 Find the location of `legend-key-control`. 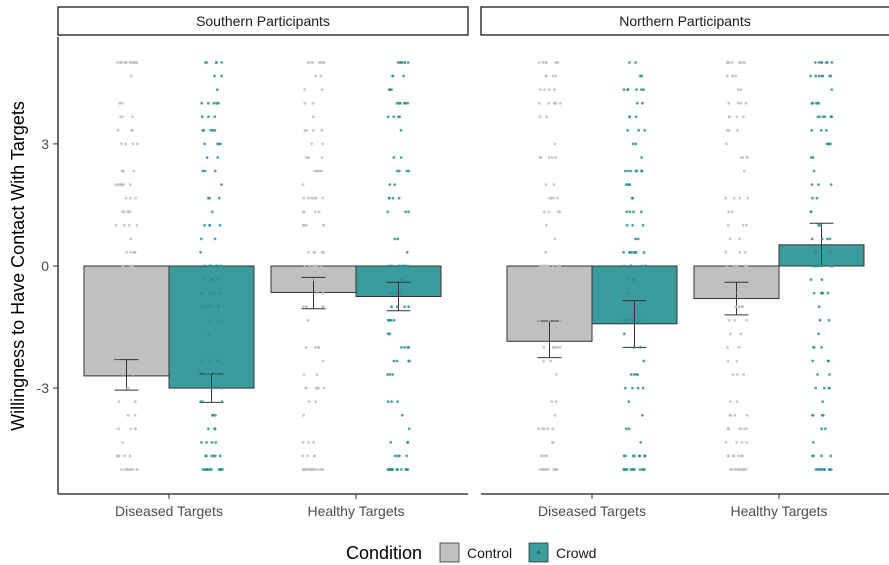

legend-key-control is located at coordinates (449, 552).